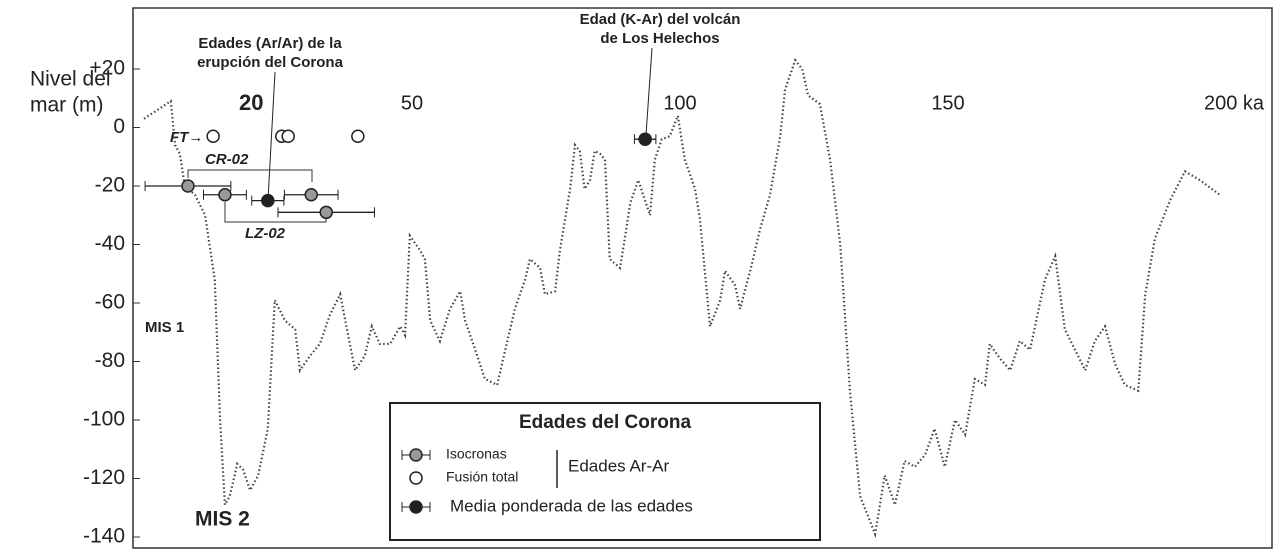  I want to click on annotation: de Los Helechos, so click(659, 38).